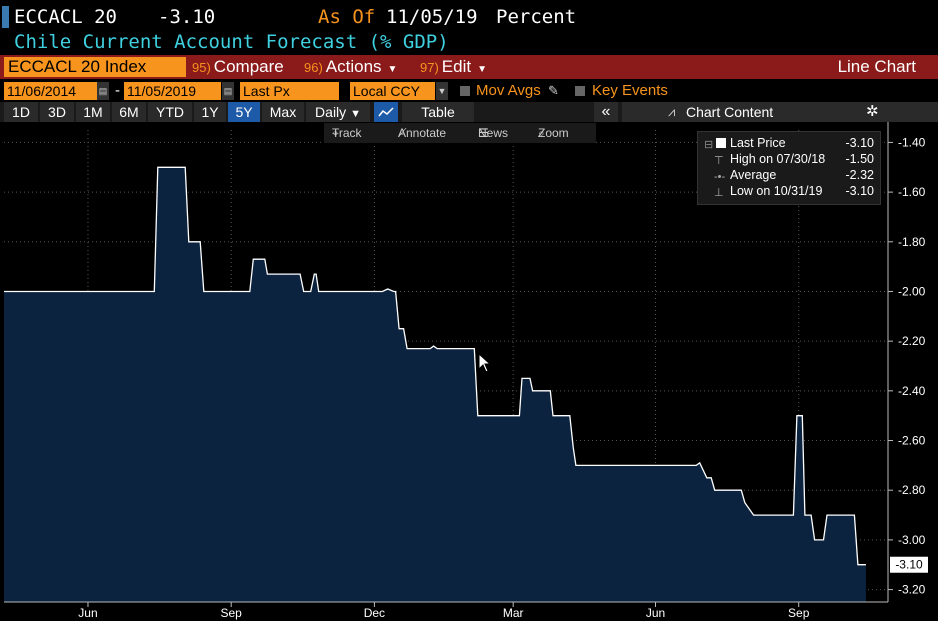  I want to click on table-button: Table, so click(438, 112).